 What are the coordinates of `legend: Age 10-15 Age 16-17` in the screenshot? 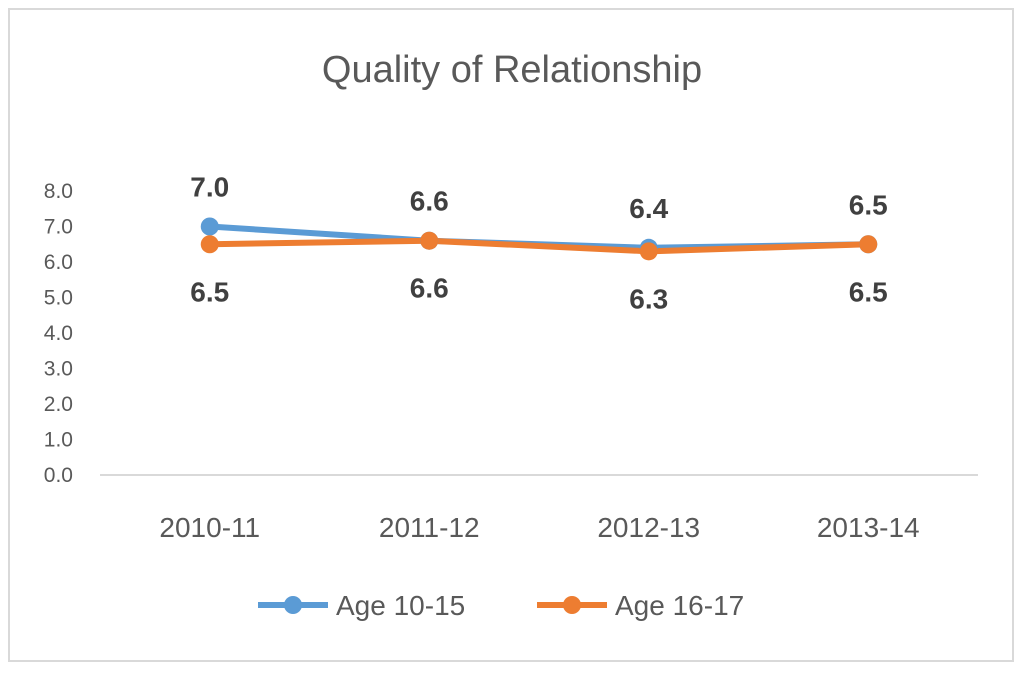 It's located at (501, 605).